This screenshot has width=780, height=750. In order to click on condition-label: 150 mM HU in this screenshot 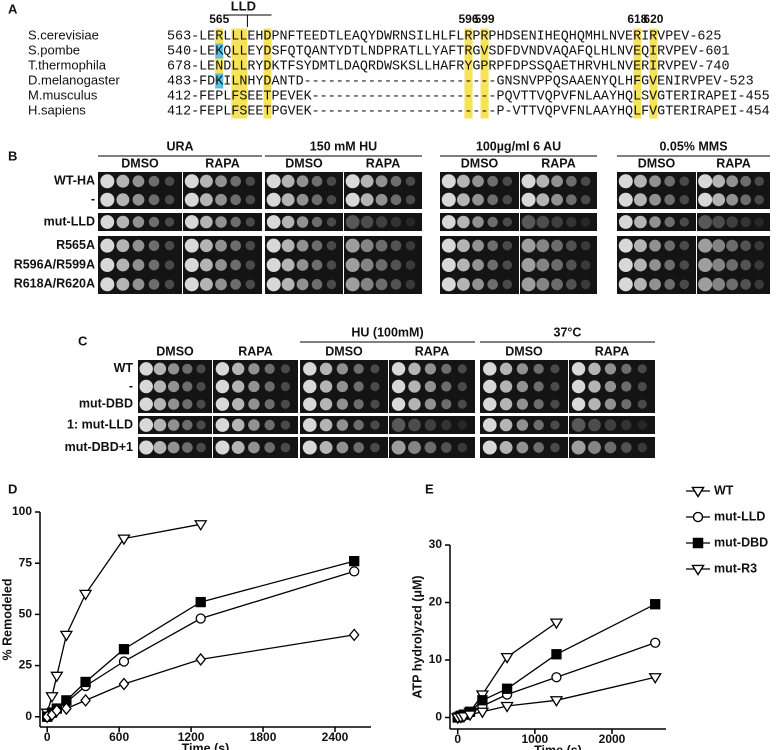, I will do `click(343, 146)`.